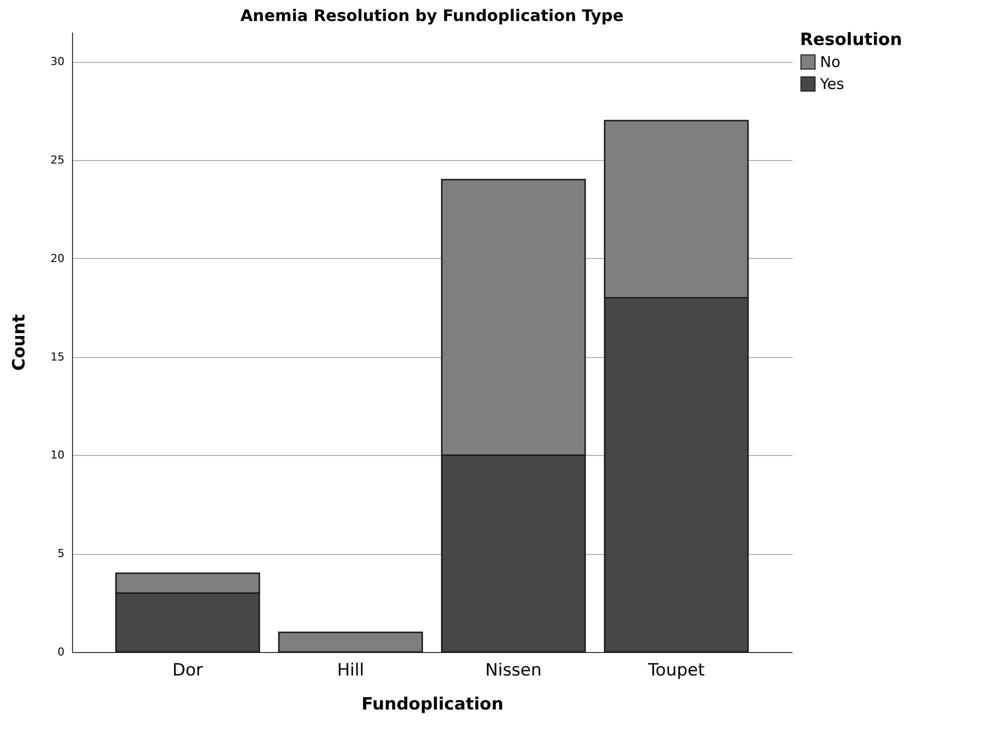 The image size is (983, 737). I want to click on y-tick-label: 20, so click(57, 258).